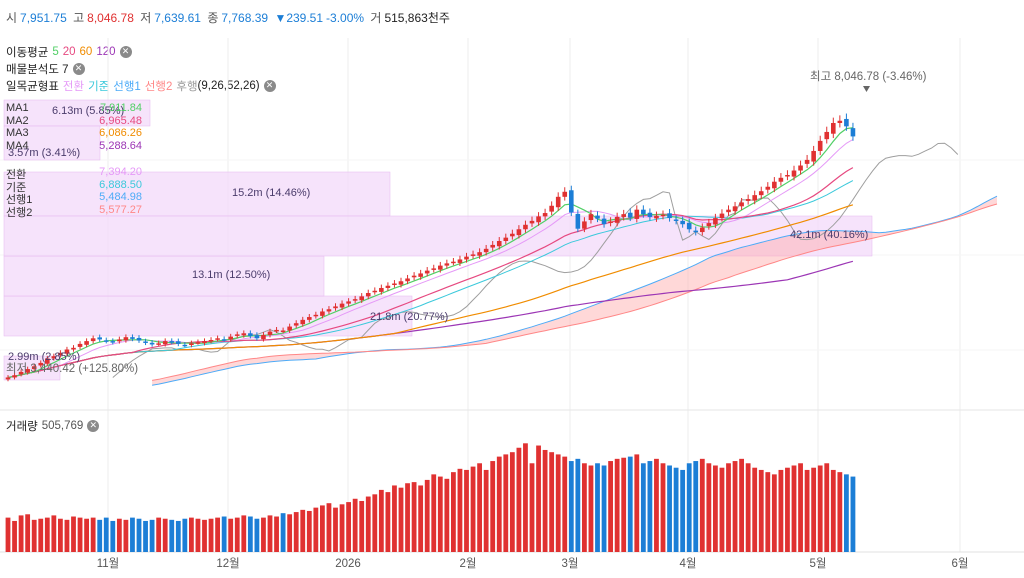  Describe the element at coordinates (829, 235) in the screenshot. I see `volume-profile-label: 42.1m (40.16%)` at that location.